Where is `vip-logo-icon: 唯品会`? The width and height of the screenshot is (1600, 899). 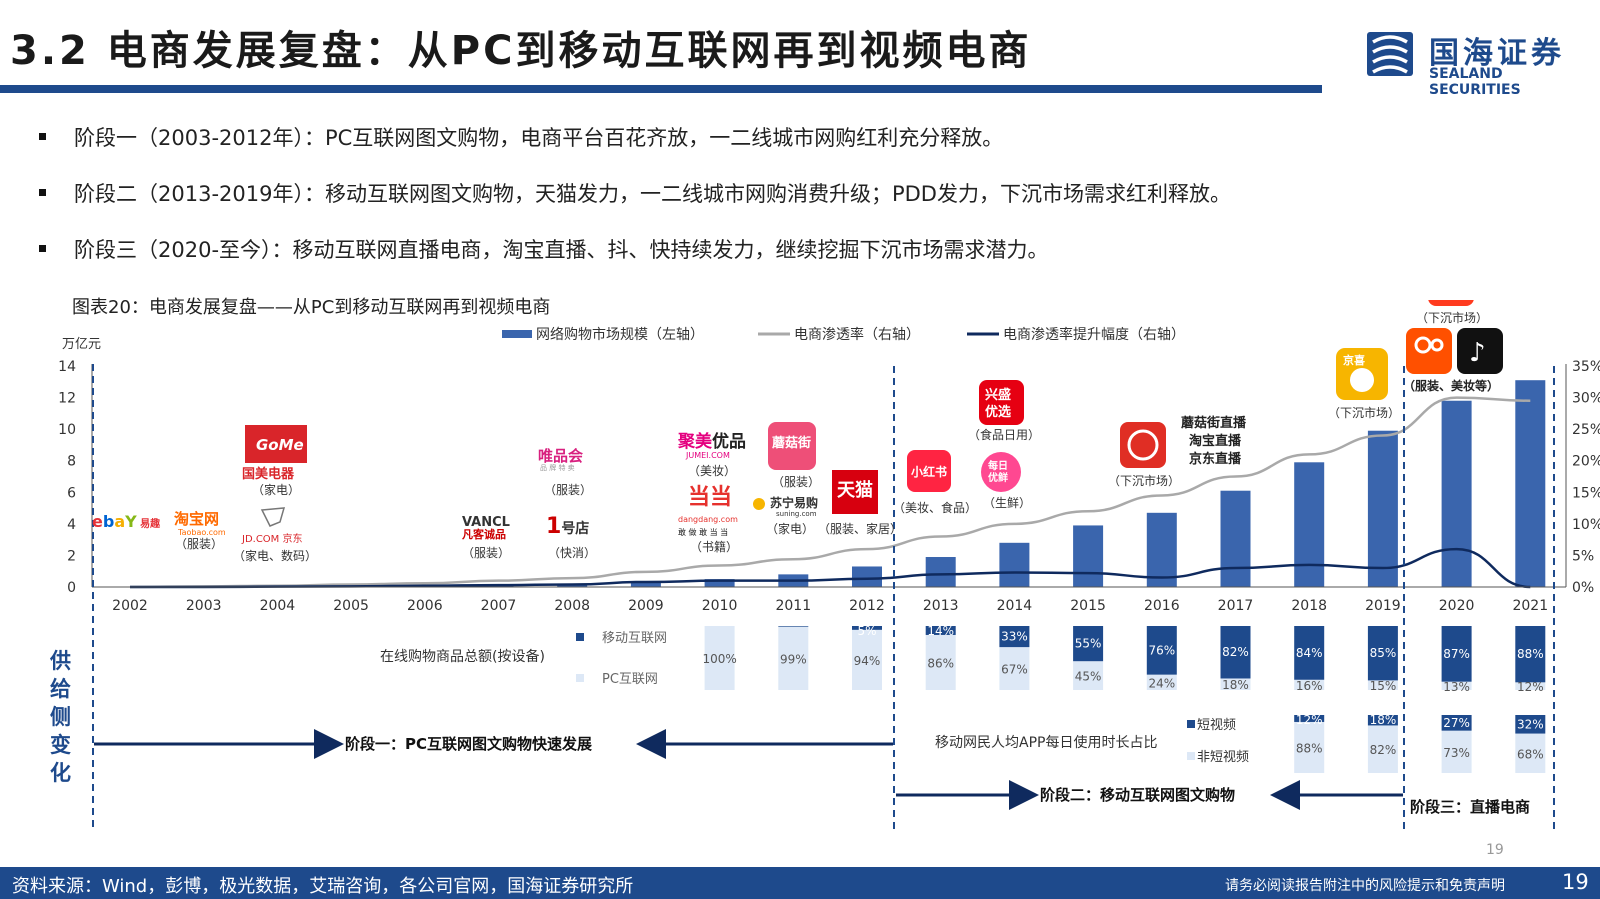 vip-logo-icon: 唯品会 is located at coordinates (560, 456).